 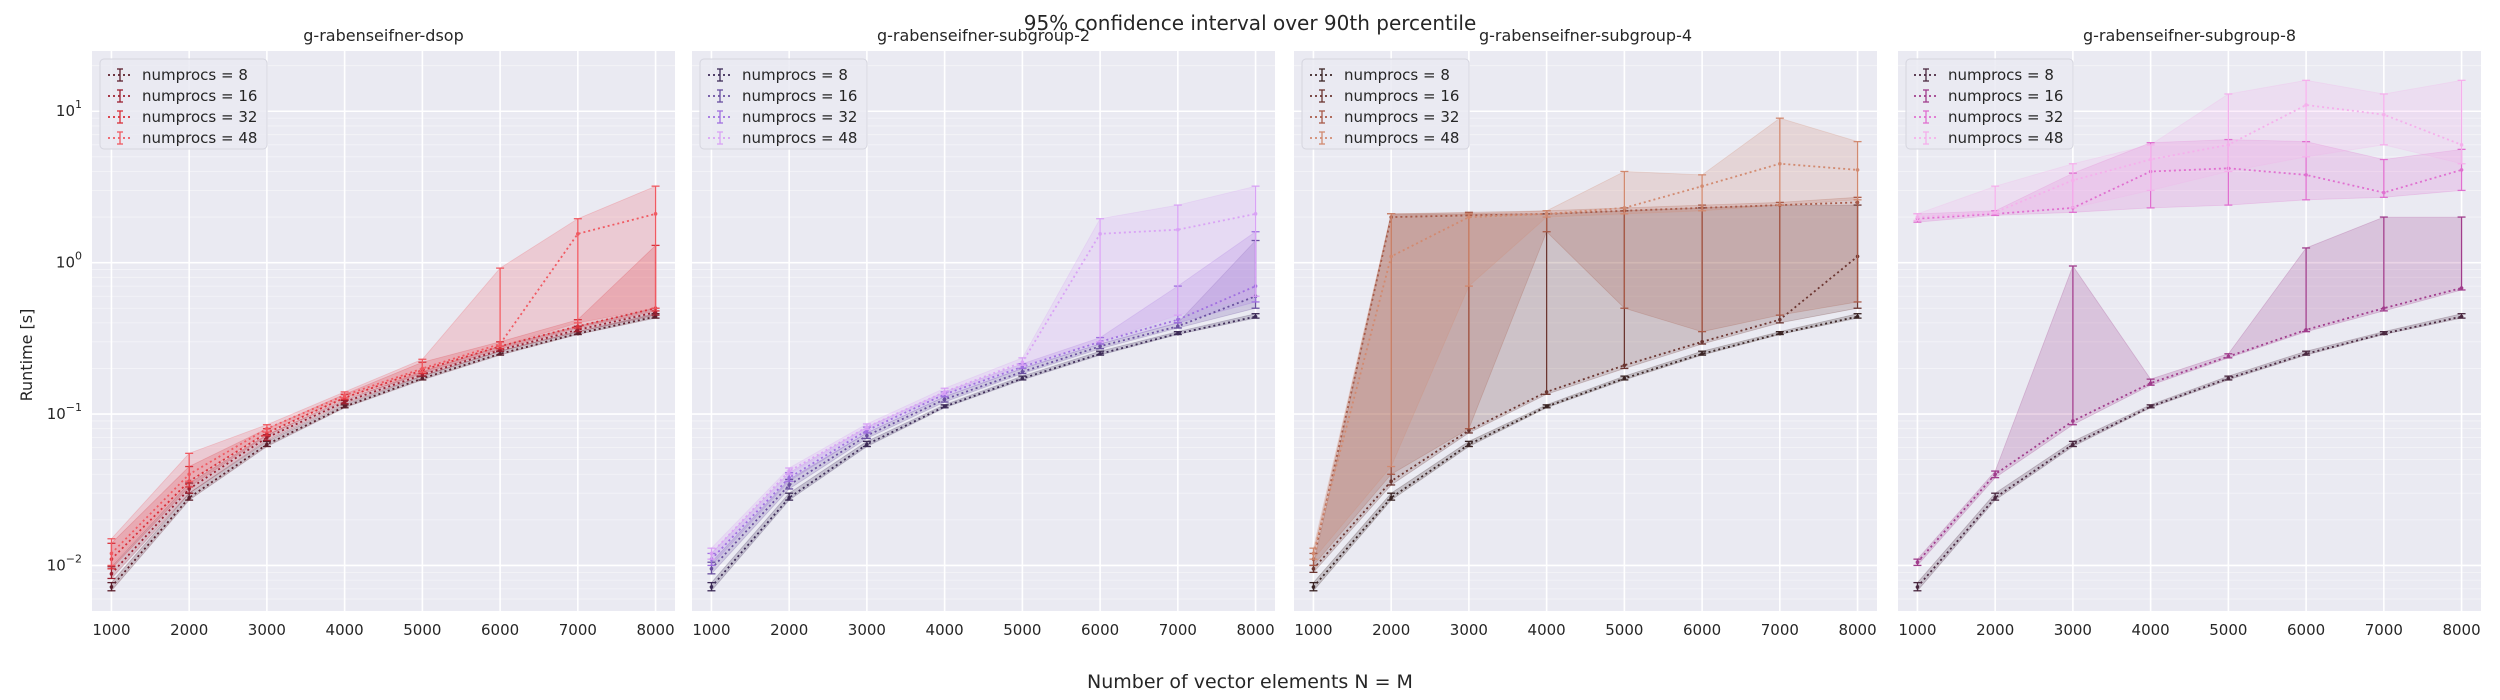 What do you see at coordinates (983, 35) in the screenshot?
I see `panel-title: g-rabenseifner-subgroup-2` at bounding box center [983, 35].